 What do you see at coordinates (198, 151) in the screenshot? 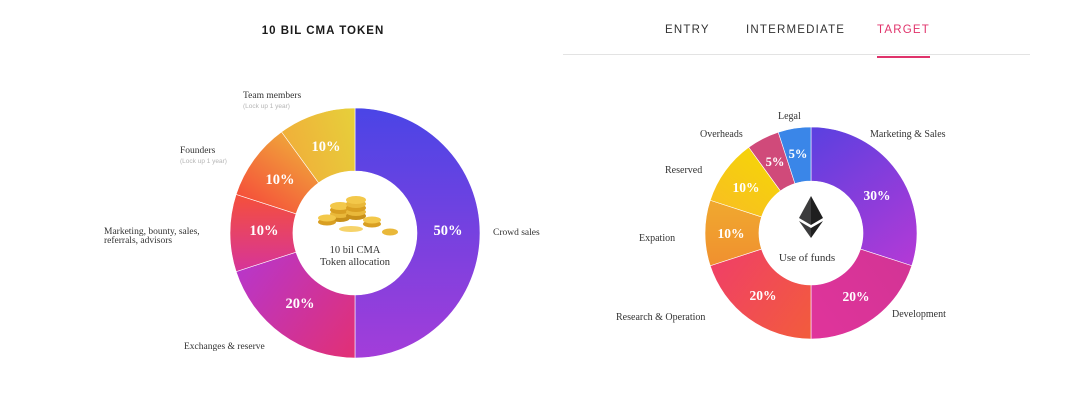
I see `legend-founders: Founders` at bounding box center [198, 151].